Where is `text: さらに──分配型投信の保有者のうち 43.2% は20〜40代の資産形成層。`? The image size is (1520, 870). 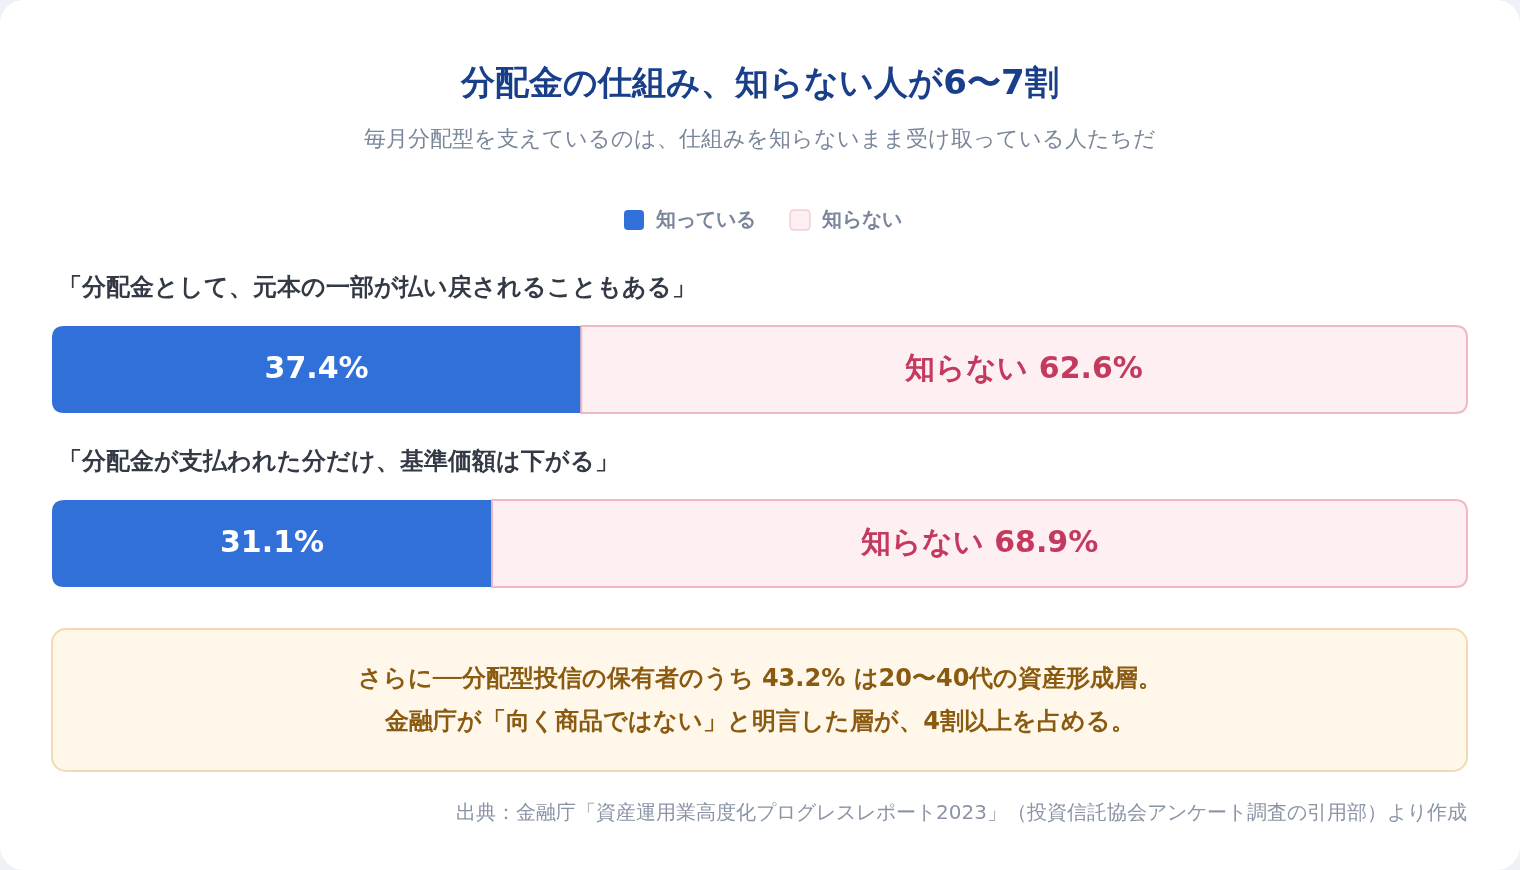 text: さらに──分配型投信の保有者のうち 43.2% は20〜40代の資産形成層。 is located at coordinates (760, 677).